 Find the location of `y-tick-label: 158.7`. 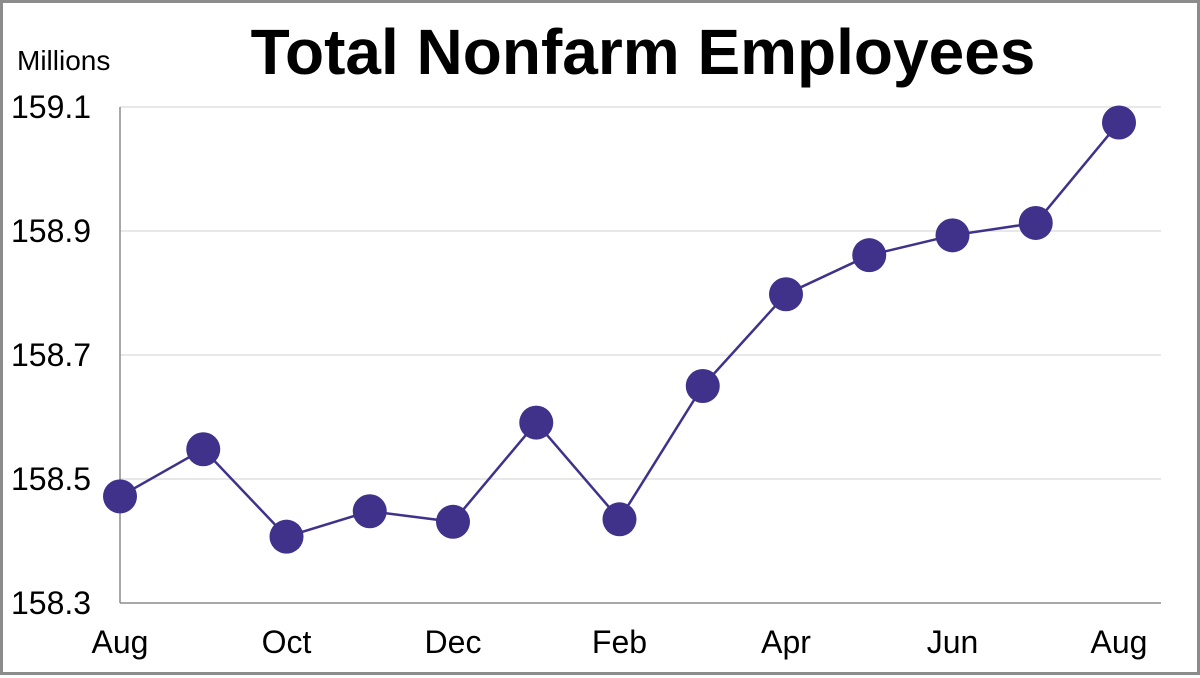

y-tick-label: 158.7 is located at coordinates (51, 355).